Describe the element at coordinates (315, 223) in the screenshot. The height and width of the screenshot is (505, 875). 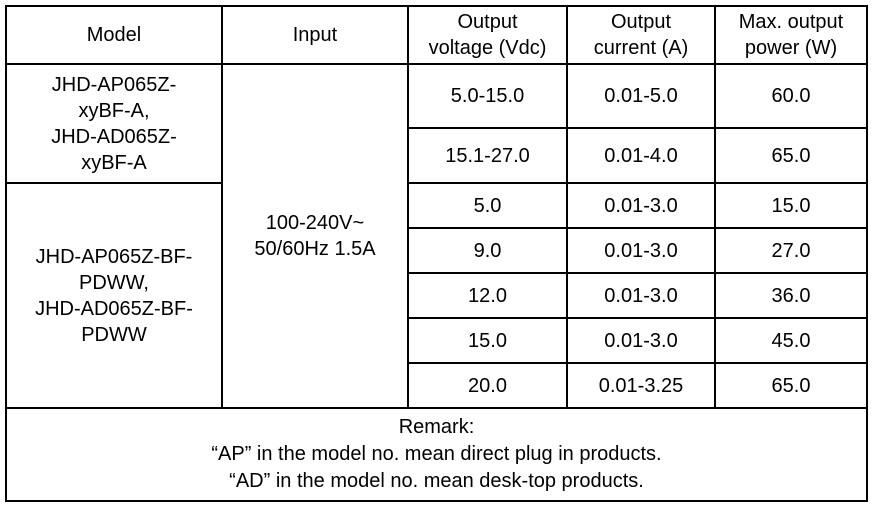
I see `input-line: 100-240V~` at that location.